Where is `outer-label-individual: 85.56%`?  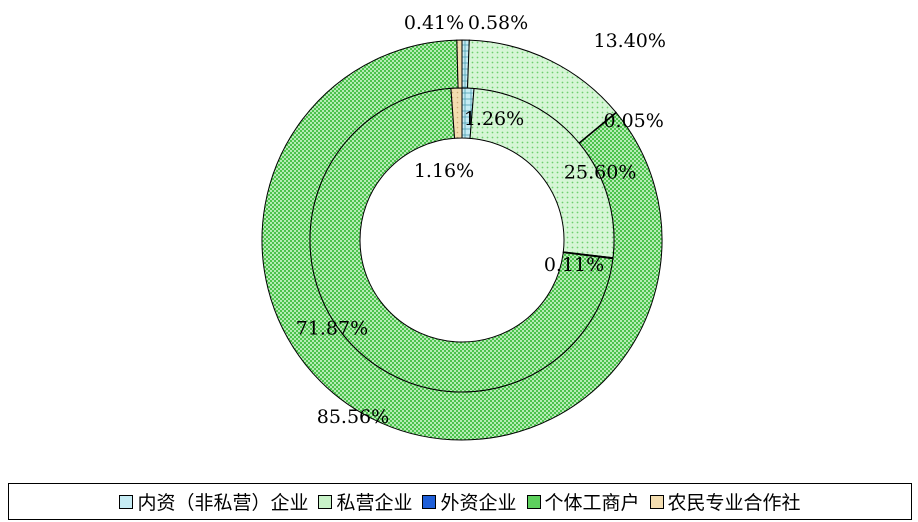 outer-label-individual: 85.56% is located at coordinates (353, 417).